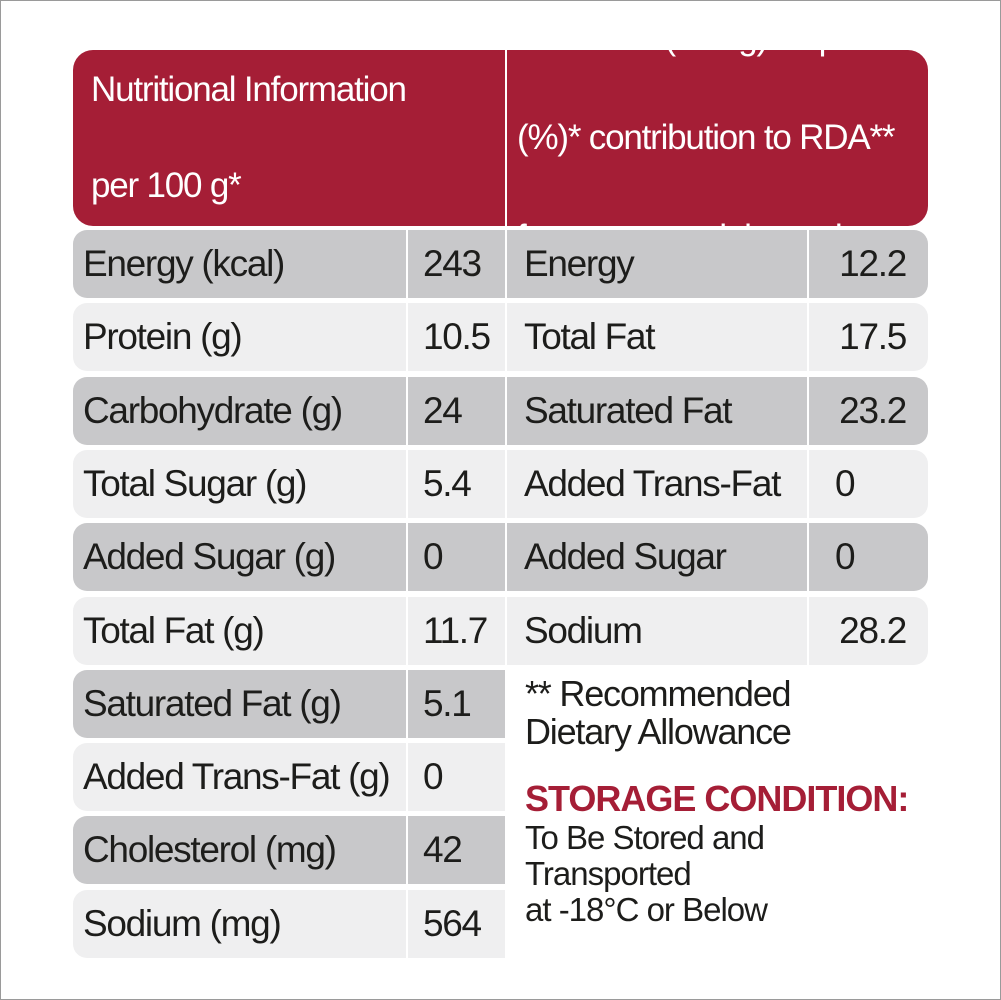 The width and height of the screenshot is (1001, 1000). What do you see at coordinates (237, 776) in the screenshot?
I see `nutrition-label: Added Trans-Fat (g)` at bounding box center [237, 776].